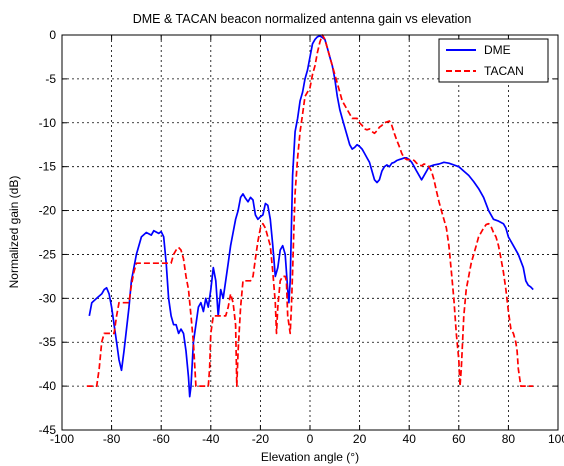 The width and height of the screenshot is (564, 466). I want to click on legend-label-tacan: TACAN, so click(504, 71).